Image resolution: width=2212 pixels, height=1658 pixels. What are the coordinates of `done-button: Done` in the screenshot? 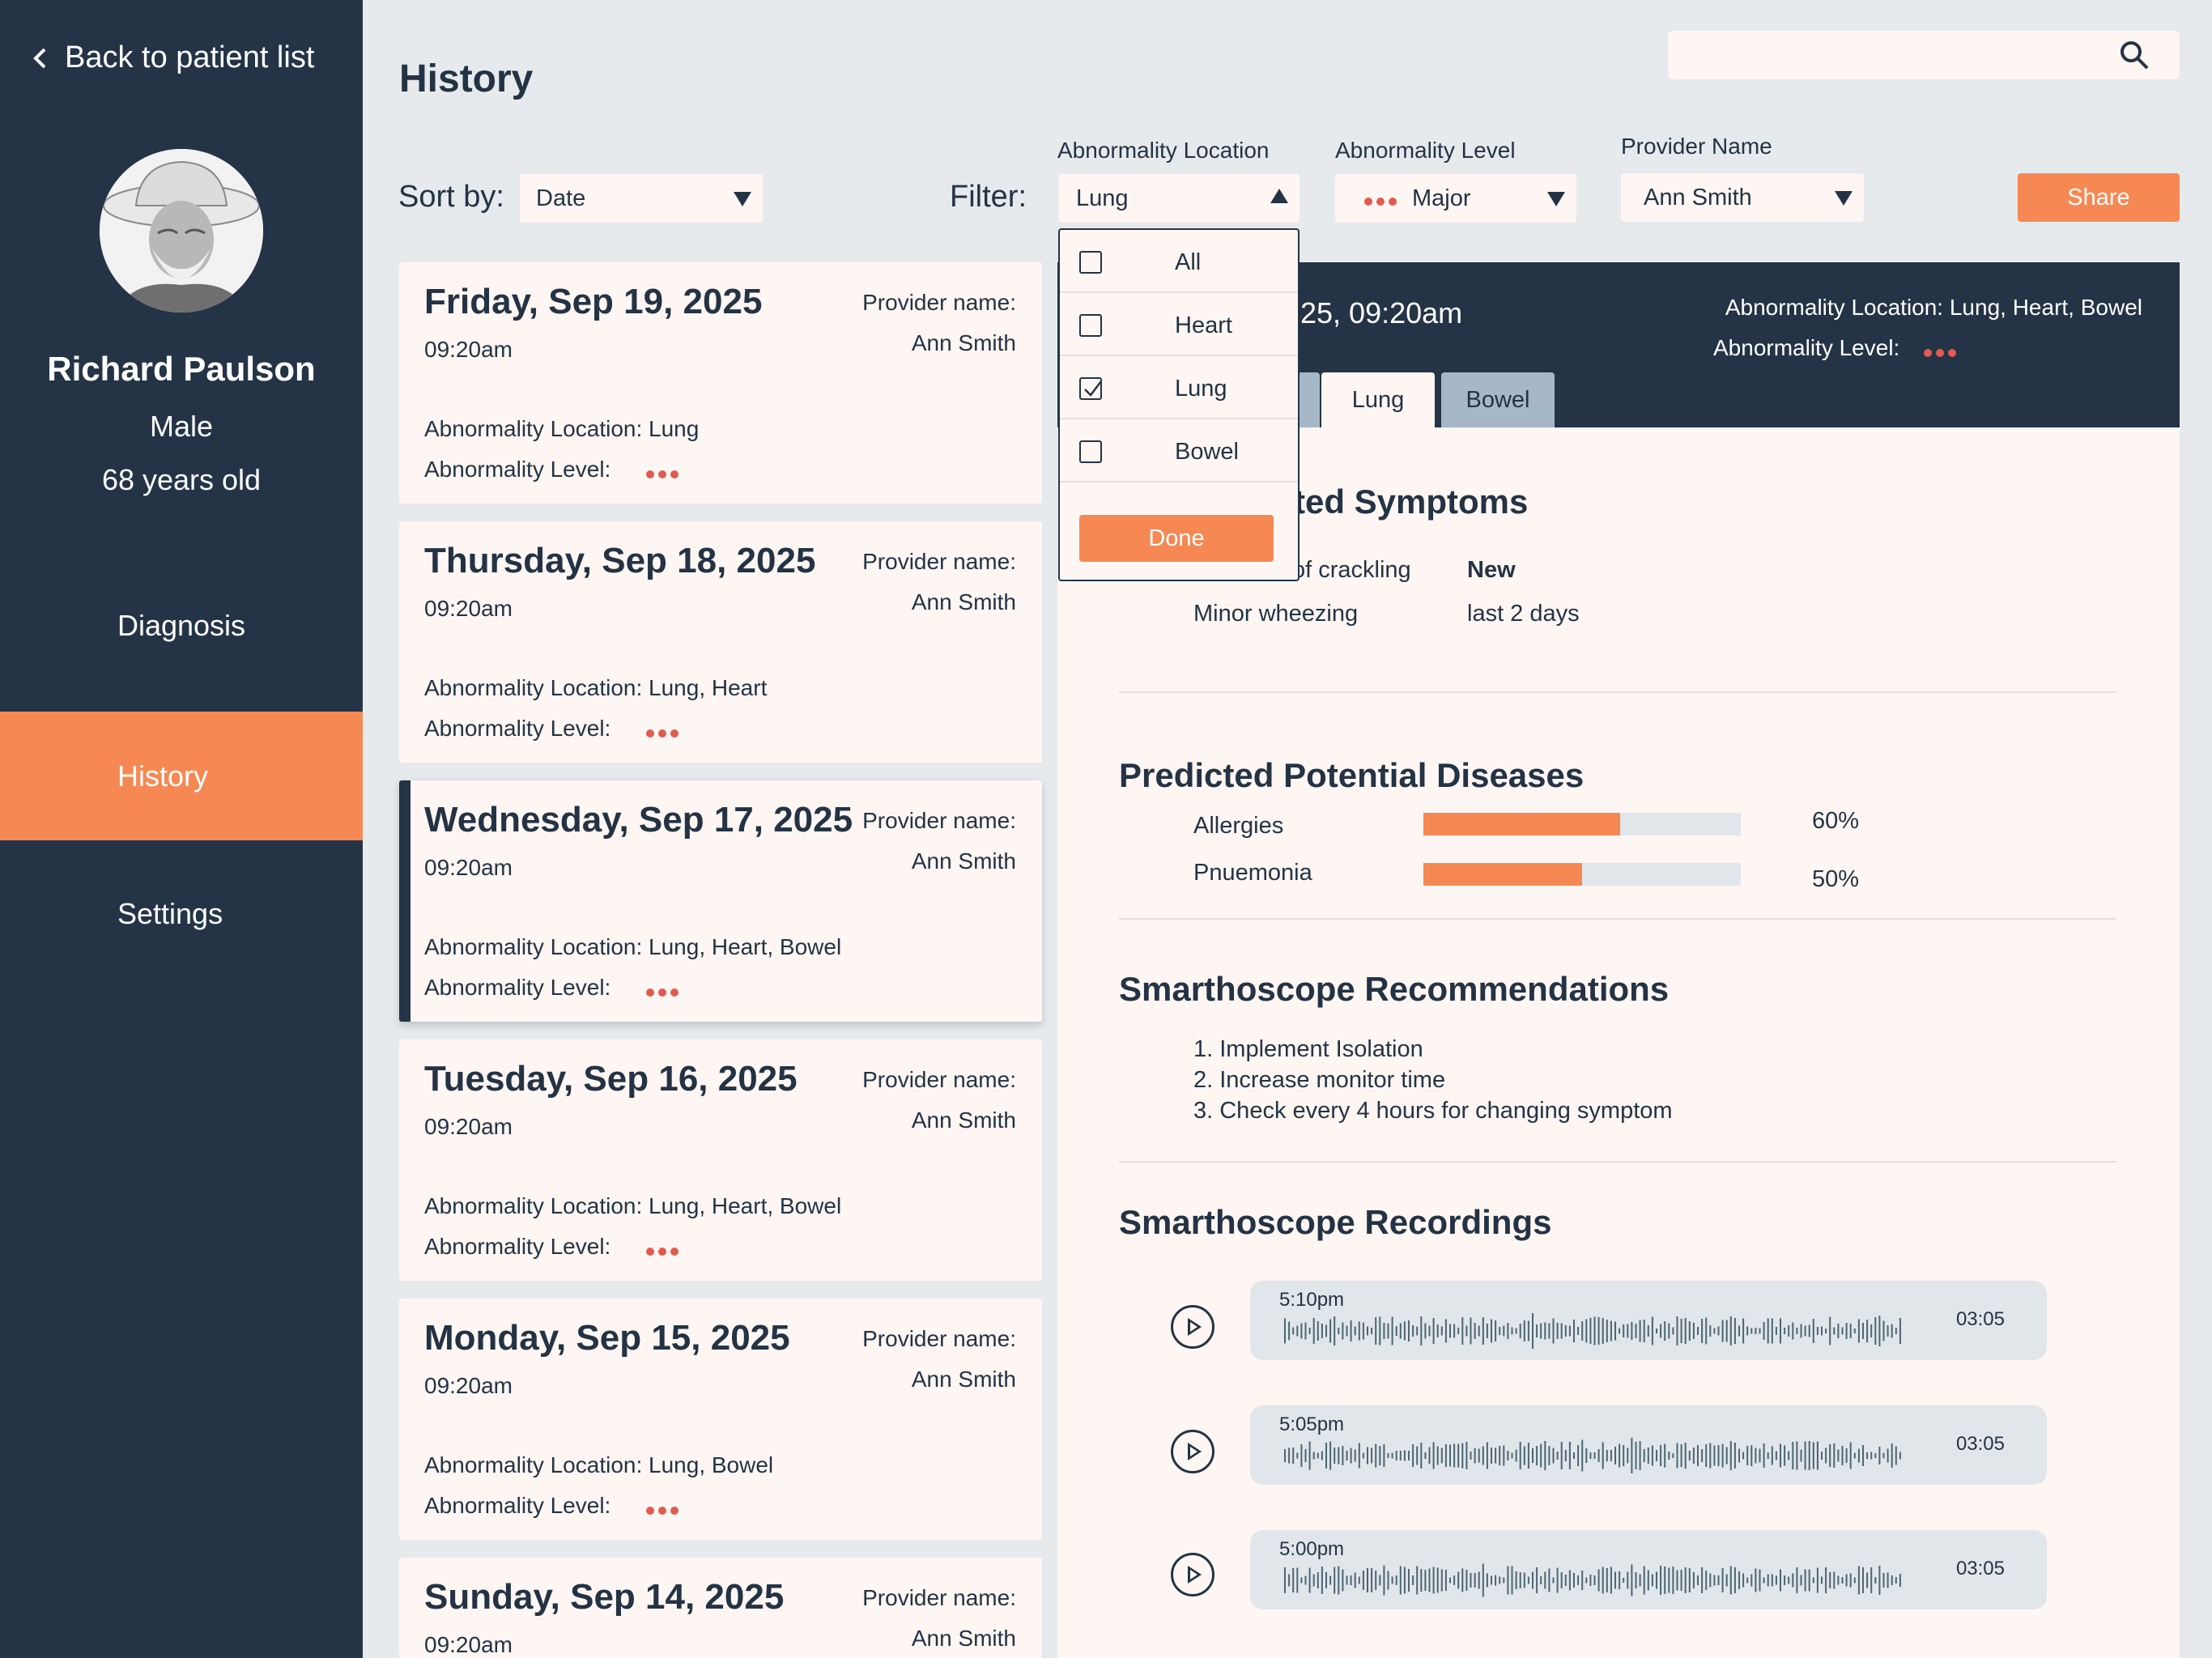 It's located at (1177, 538).